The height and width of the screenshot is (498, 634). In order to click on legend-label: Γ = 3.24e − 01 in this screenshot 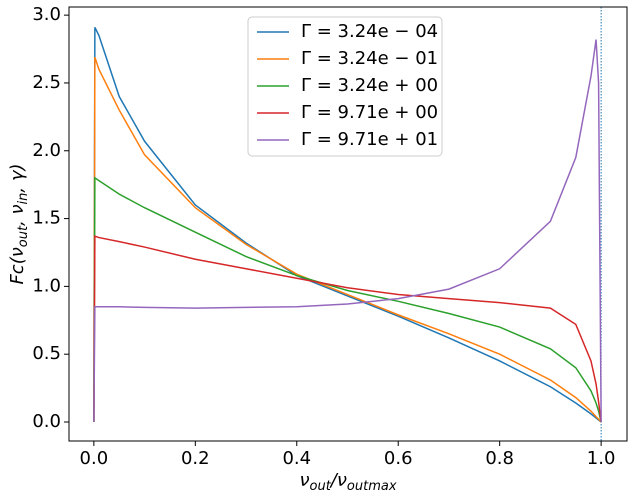, I will do `click(369, 58)`.